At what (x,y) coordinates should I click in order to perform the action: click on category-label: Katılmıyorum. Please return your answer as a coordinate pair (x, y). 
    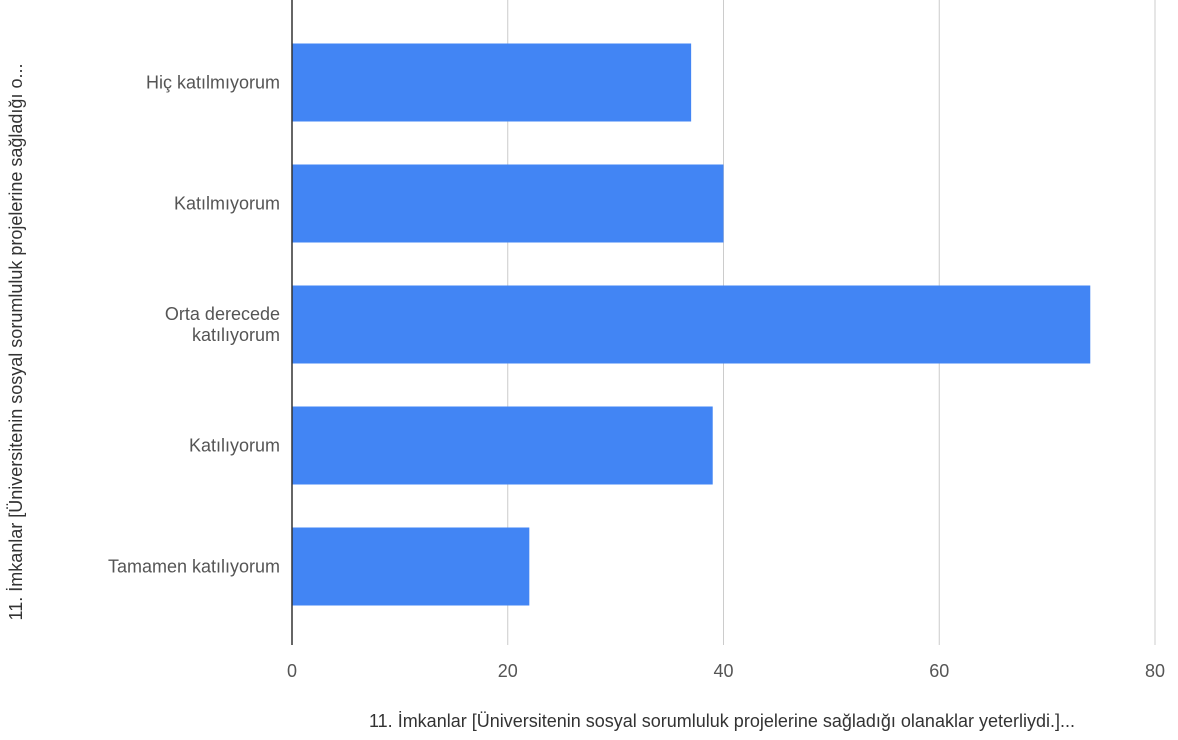
    Looking at the image, I should click on (227, 204).